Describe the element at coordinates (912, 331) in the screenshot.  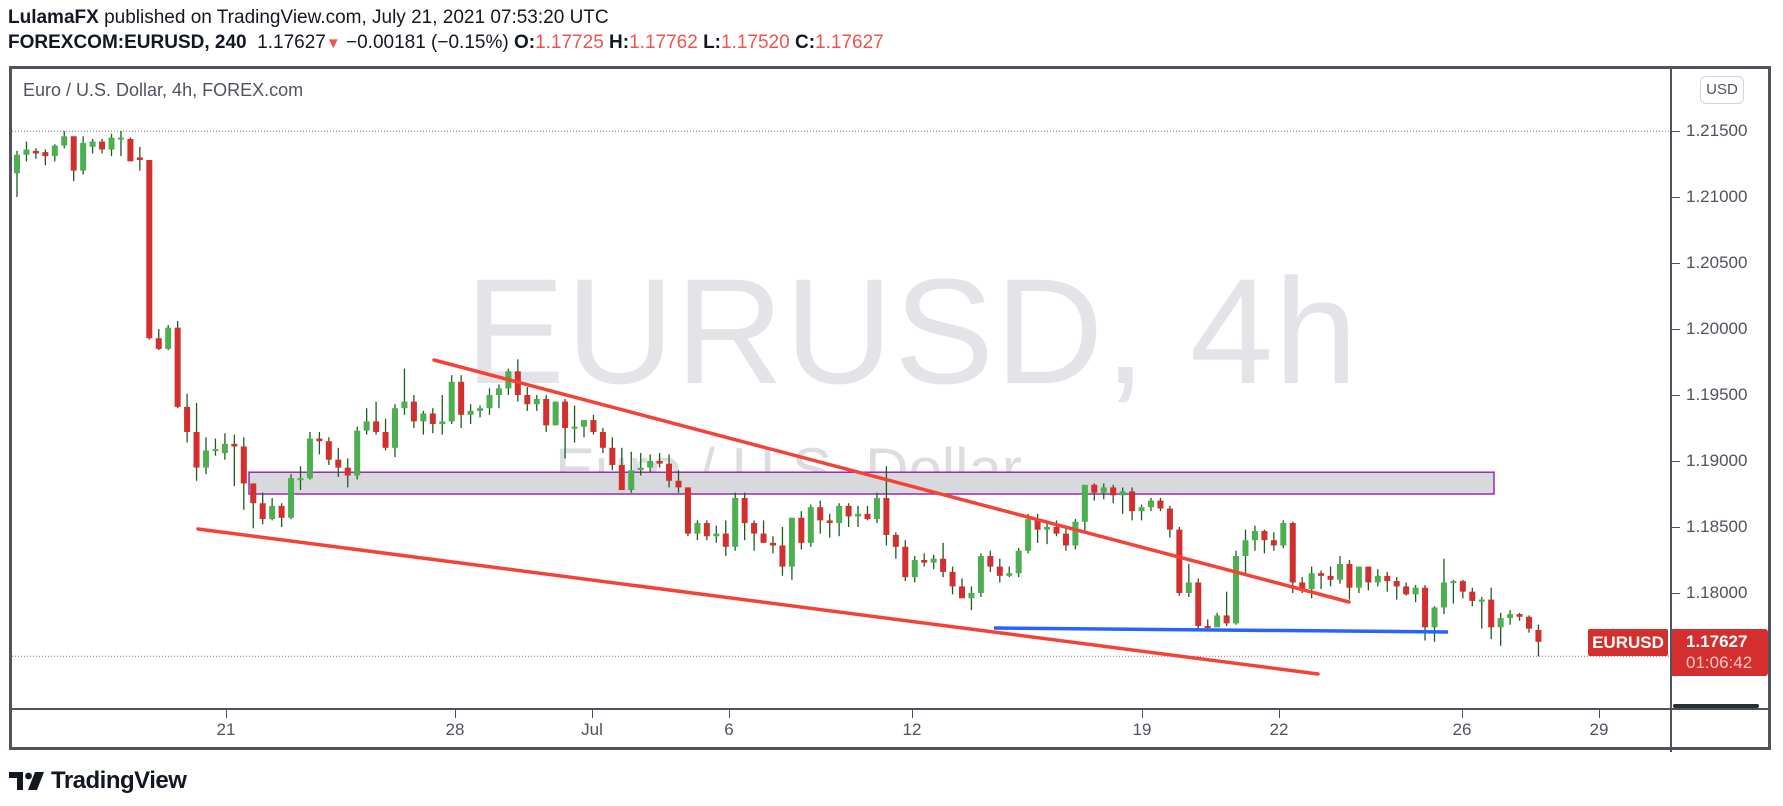
I see `watermark-symbol: EURUSD, 4h` at that location.